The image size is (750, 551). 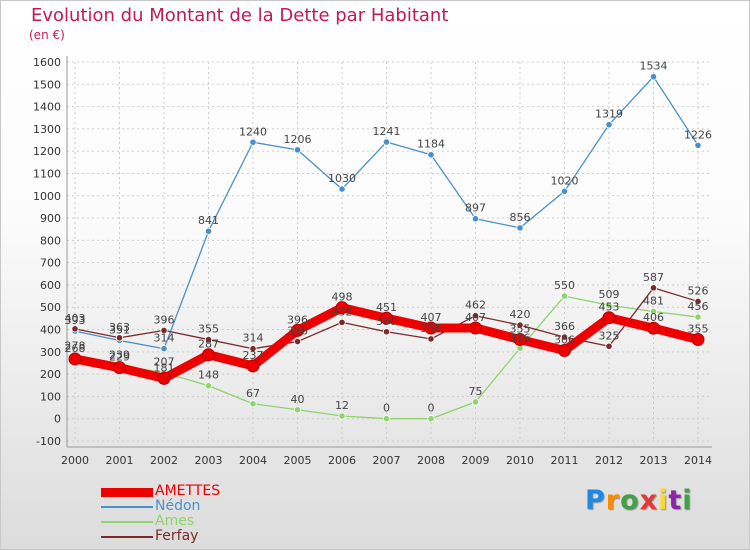 I want to click on data-label: 148, so click(x=208, y=375).